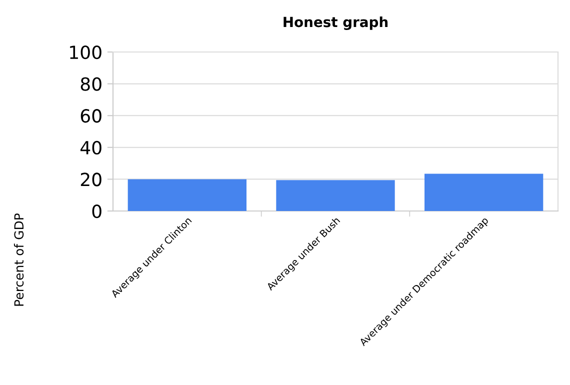 The height and width of the screenshot is (385, 570). I want to click on y-tick-label: 100, so click(86, 52).